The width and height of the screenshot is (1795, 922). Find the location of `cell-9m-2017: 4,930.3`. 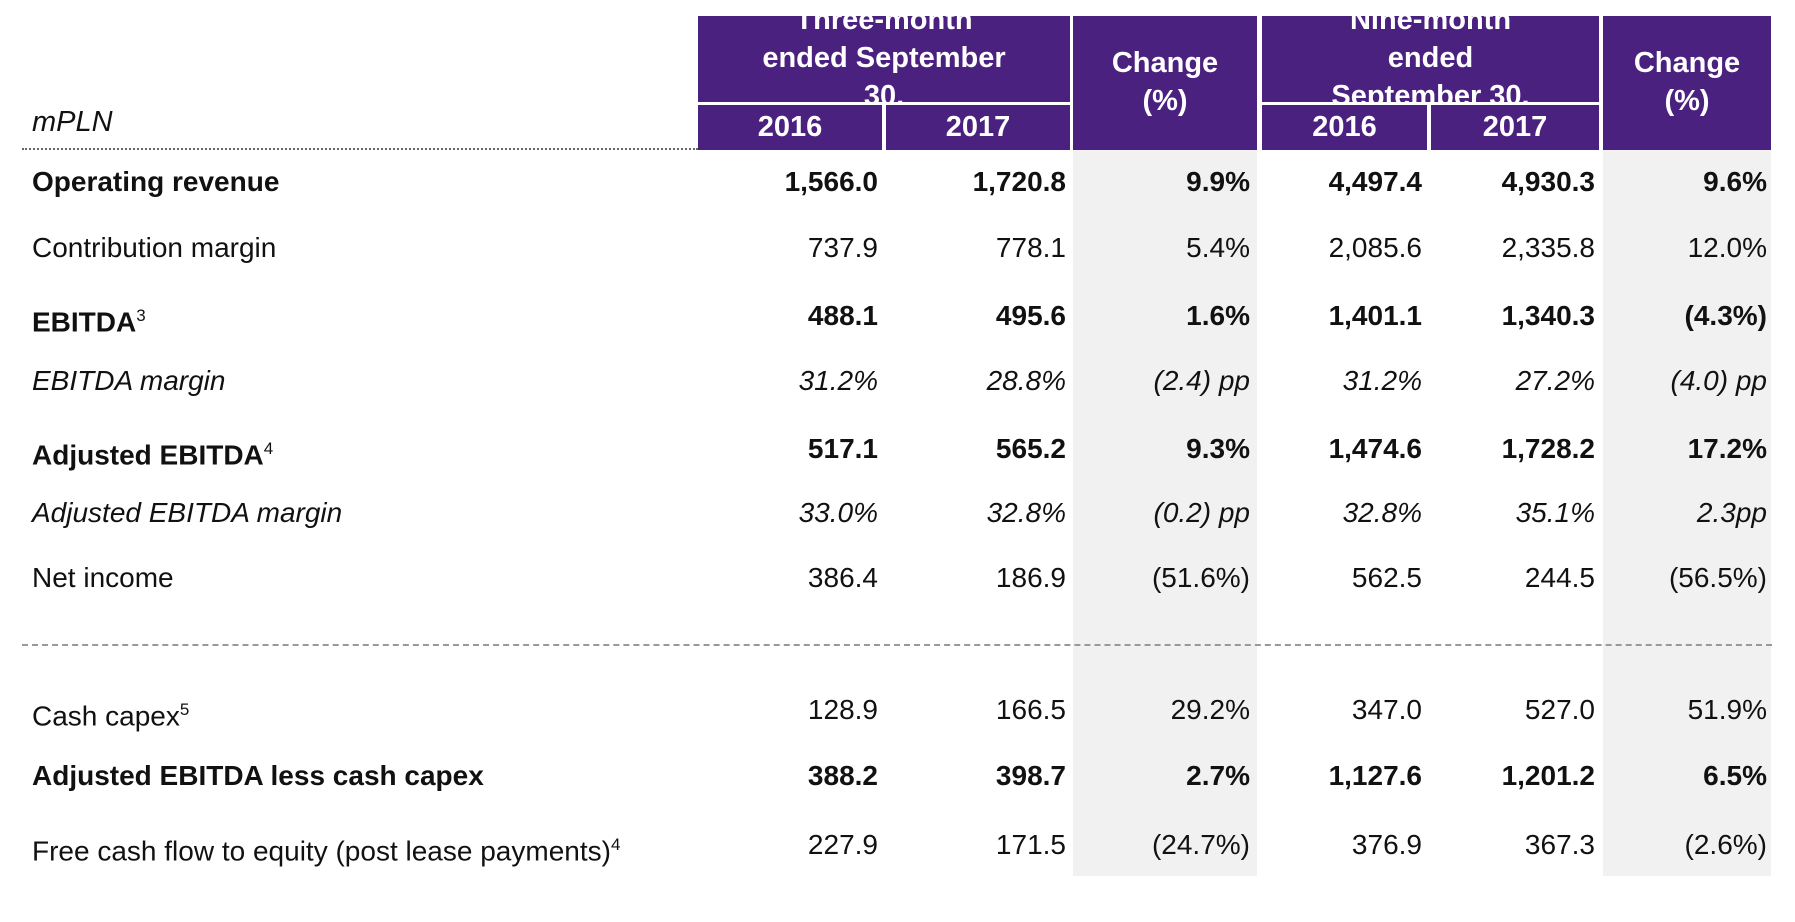

cell-9m-2017: 4,930.3 is located at coordinates (1548, 181).